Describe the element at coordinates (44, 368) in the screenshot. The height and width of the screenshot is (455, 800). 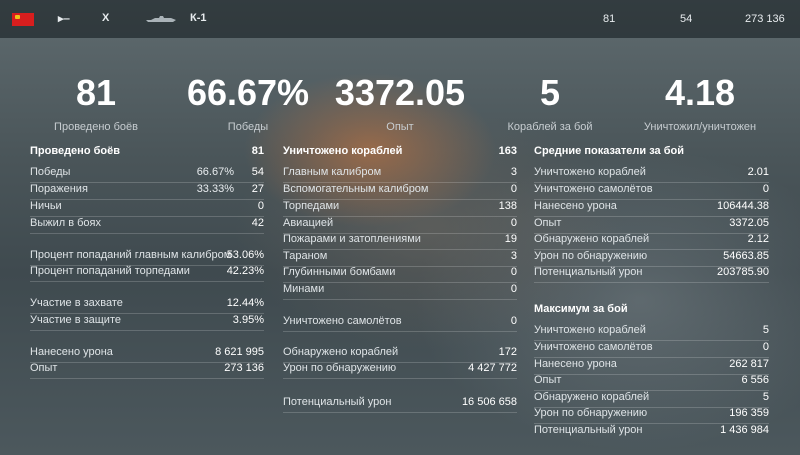
I see `exp-label: Опыт` at that location.